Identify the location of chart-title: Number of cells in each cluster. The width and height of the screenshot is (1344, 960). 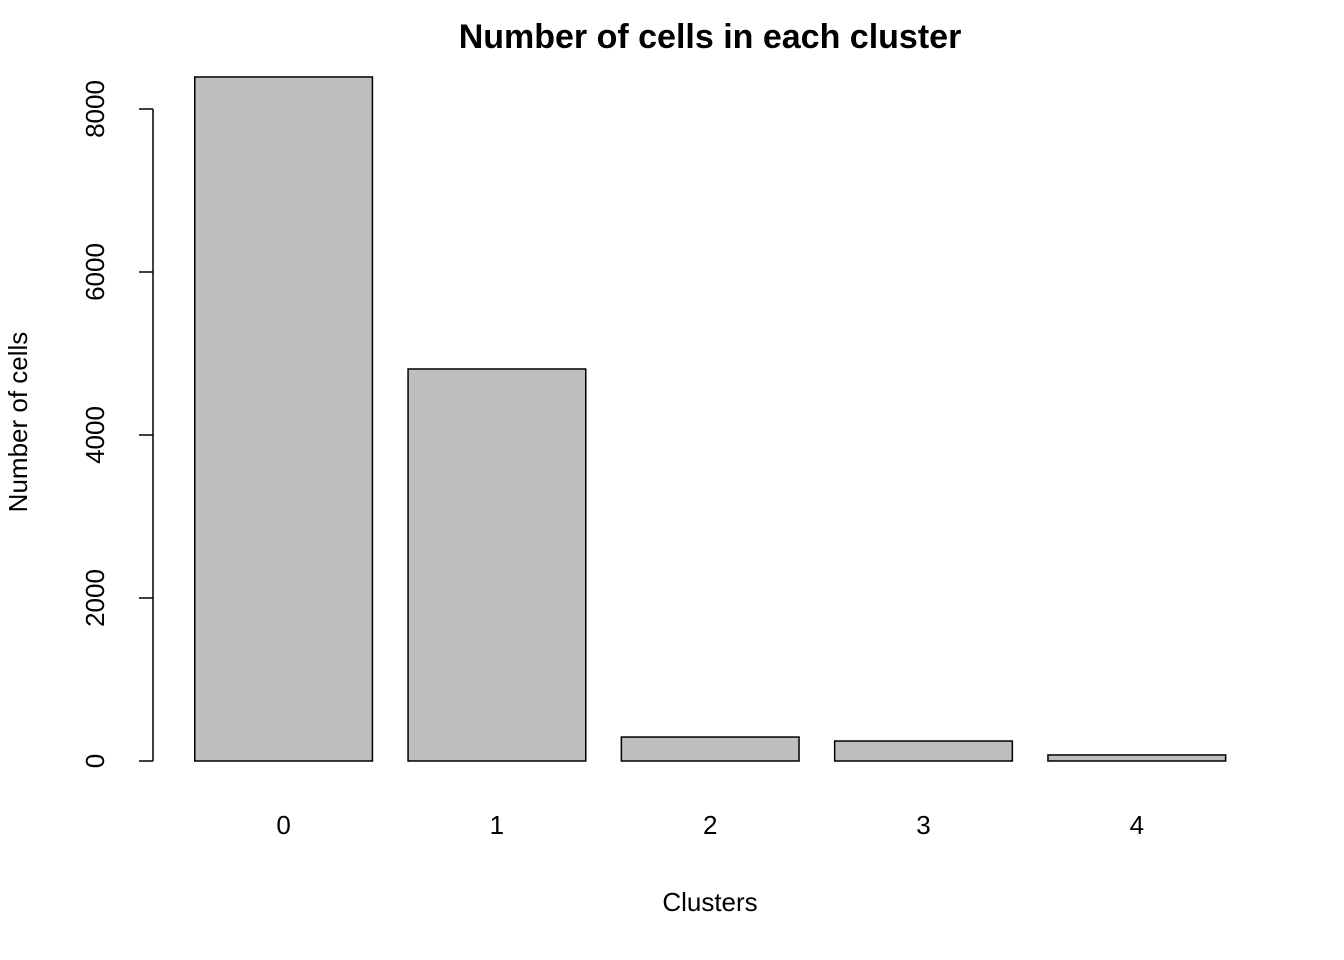
(710, 37).